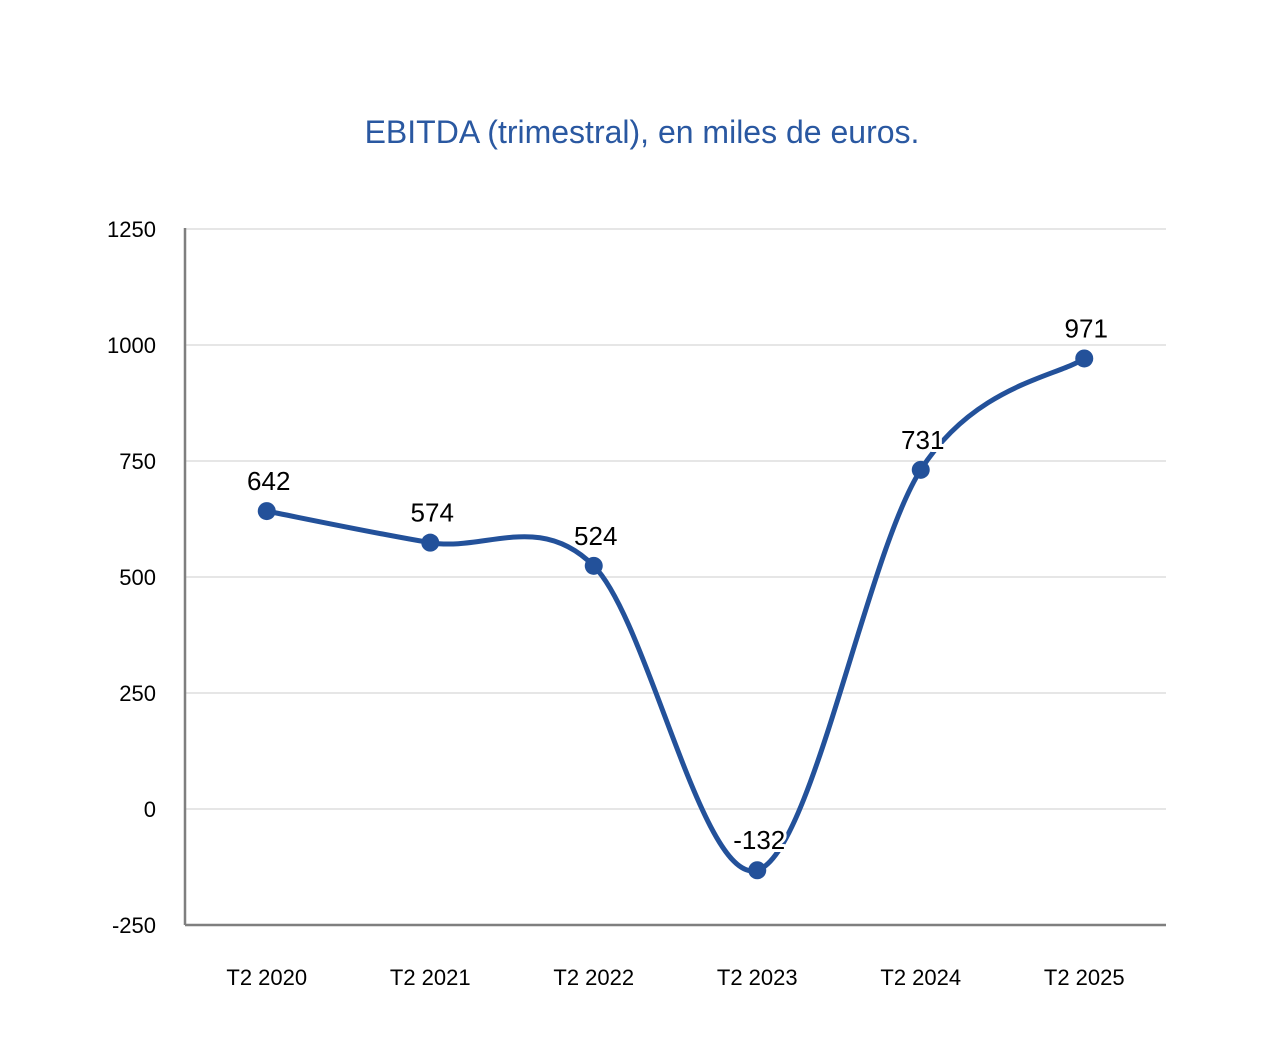 This screenshot has height=1046, width=1276. What do you see at coordinates (920, 977) in the screenshot?
I see `x-tick-label: T2 2024` at bounding box center [920, 977].